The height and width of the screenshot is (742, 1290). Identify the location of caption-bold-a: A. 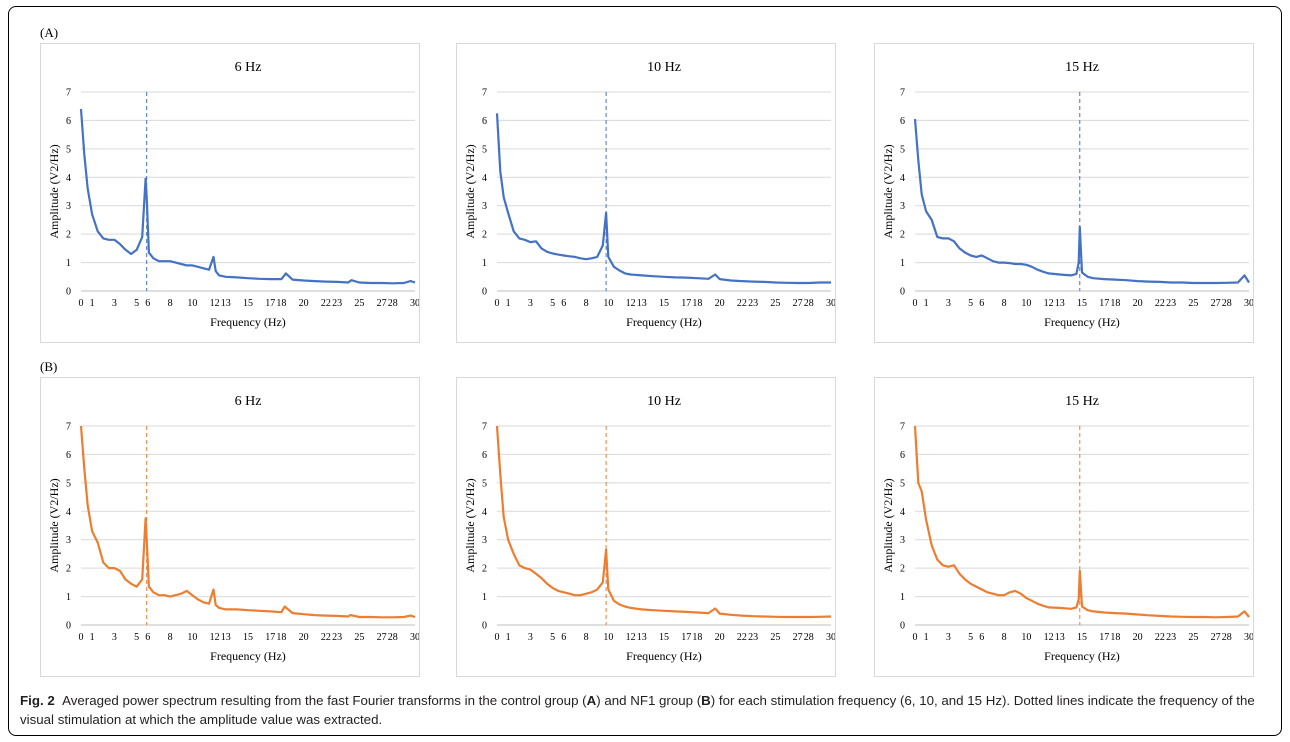
(591, 700).